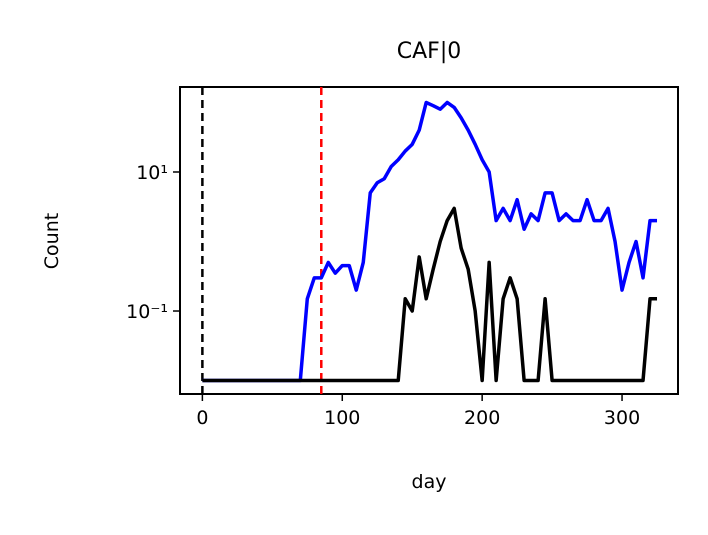 This screenshot has height=535, width=708. I want to click on y-tick-label: 10¹, so click(152, 173).